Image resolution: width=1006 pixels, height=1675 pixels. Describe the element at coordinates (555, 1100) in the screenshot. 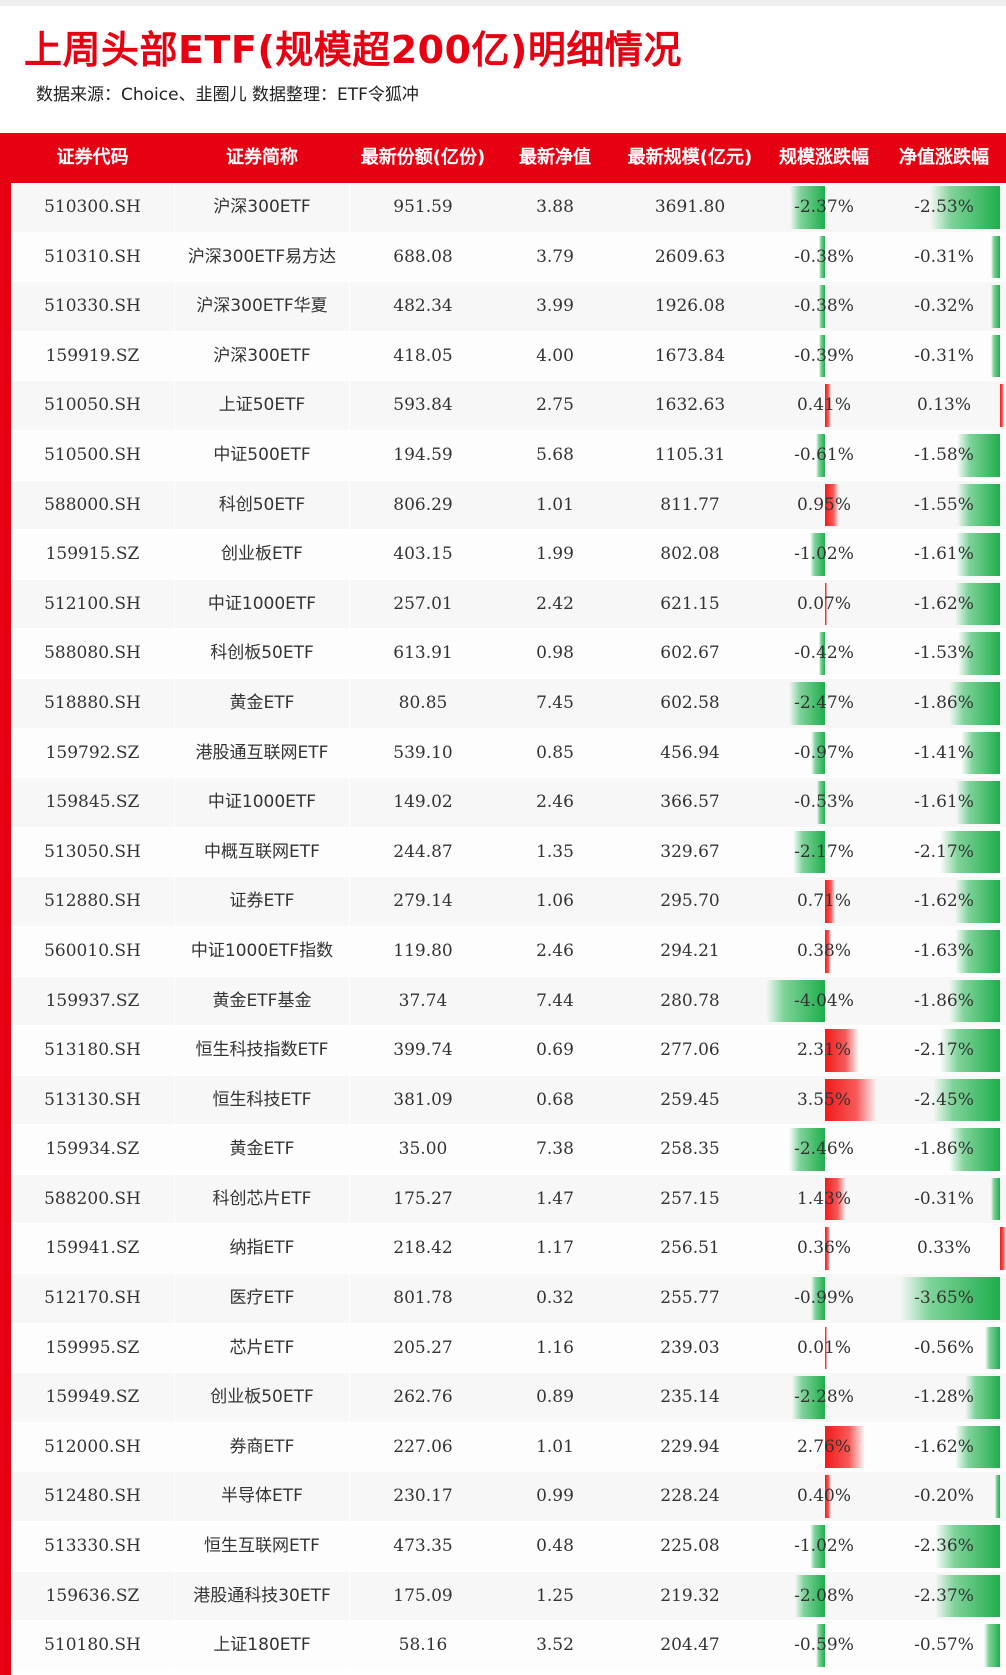

I see `cell-nav: 0.68` at that location.